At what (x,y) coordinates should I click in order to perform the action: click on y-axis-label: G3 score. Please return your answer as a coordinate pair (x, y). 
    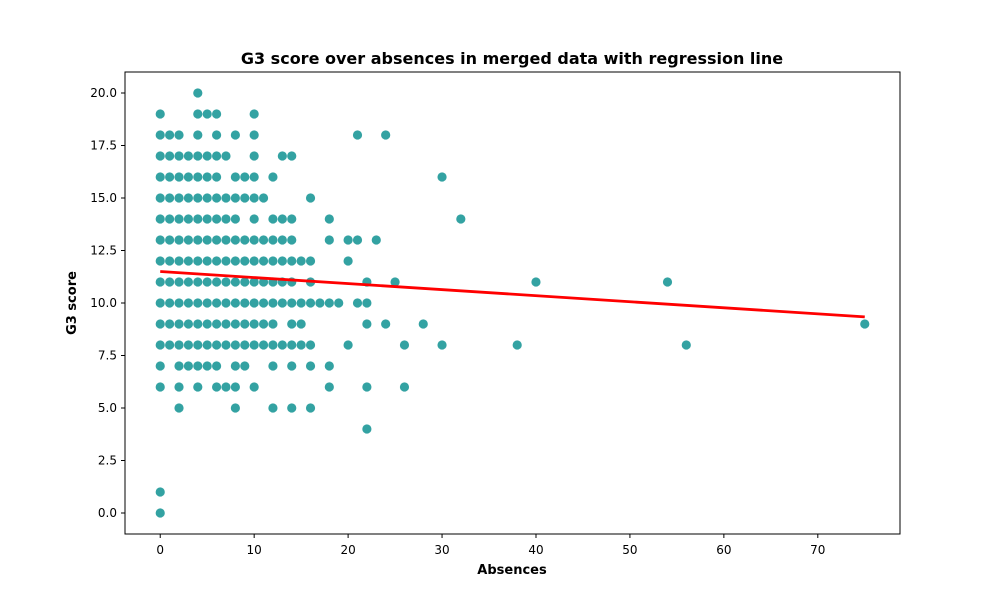
    Looking at the image, I should click on (72, 303).